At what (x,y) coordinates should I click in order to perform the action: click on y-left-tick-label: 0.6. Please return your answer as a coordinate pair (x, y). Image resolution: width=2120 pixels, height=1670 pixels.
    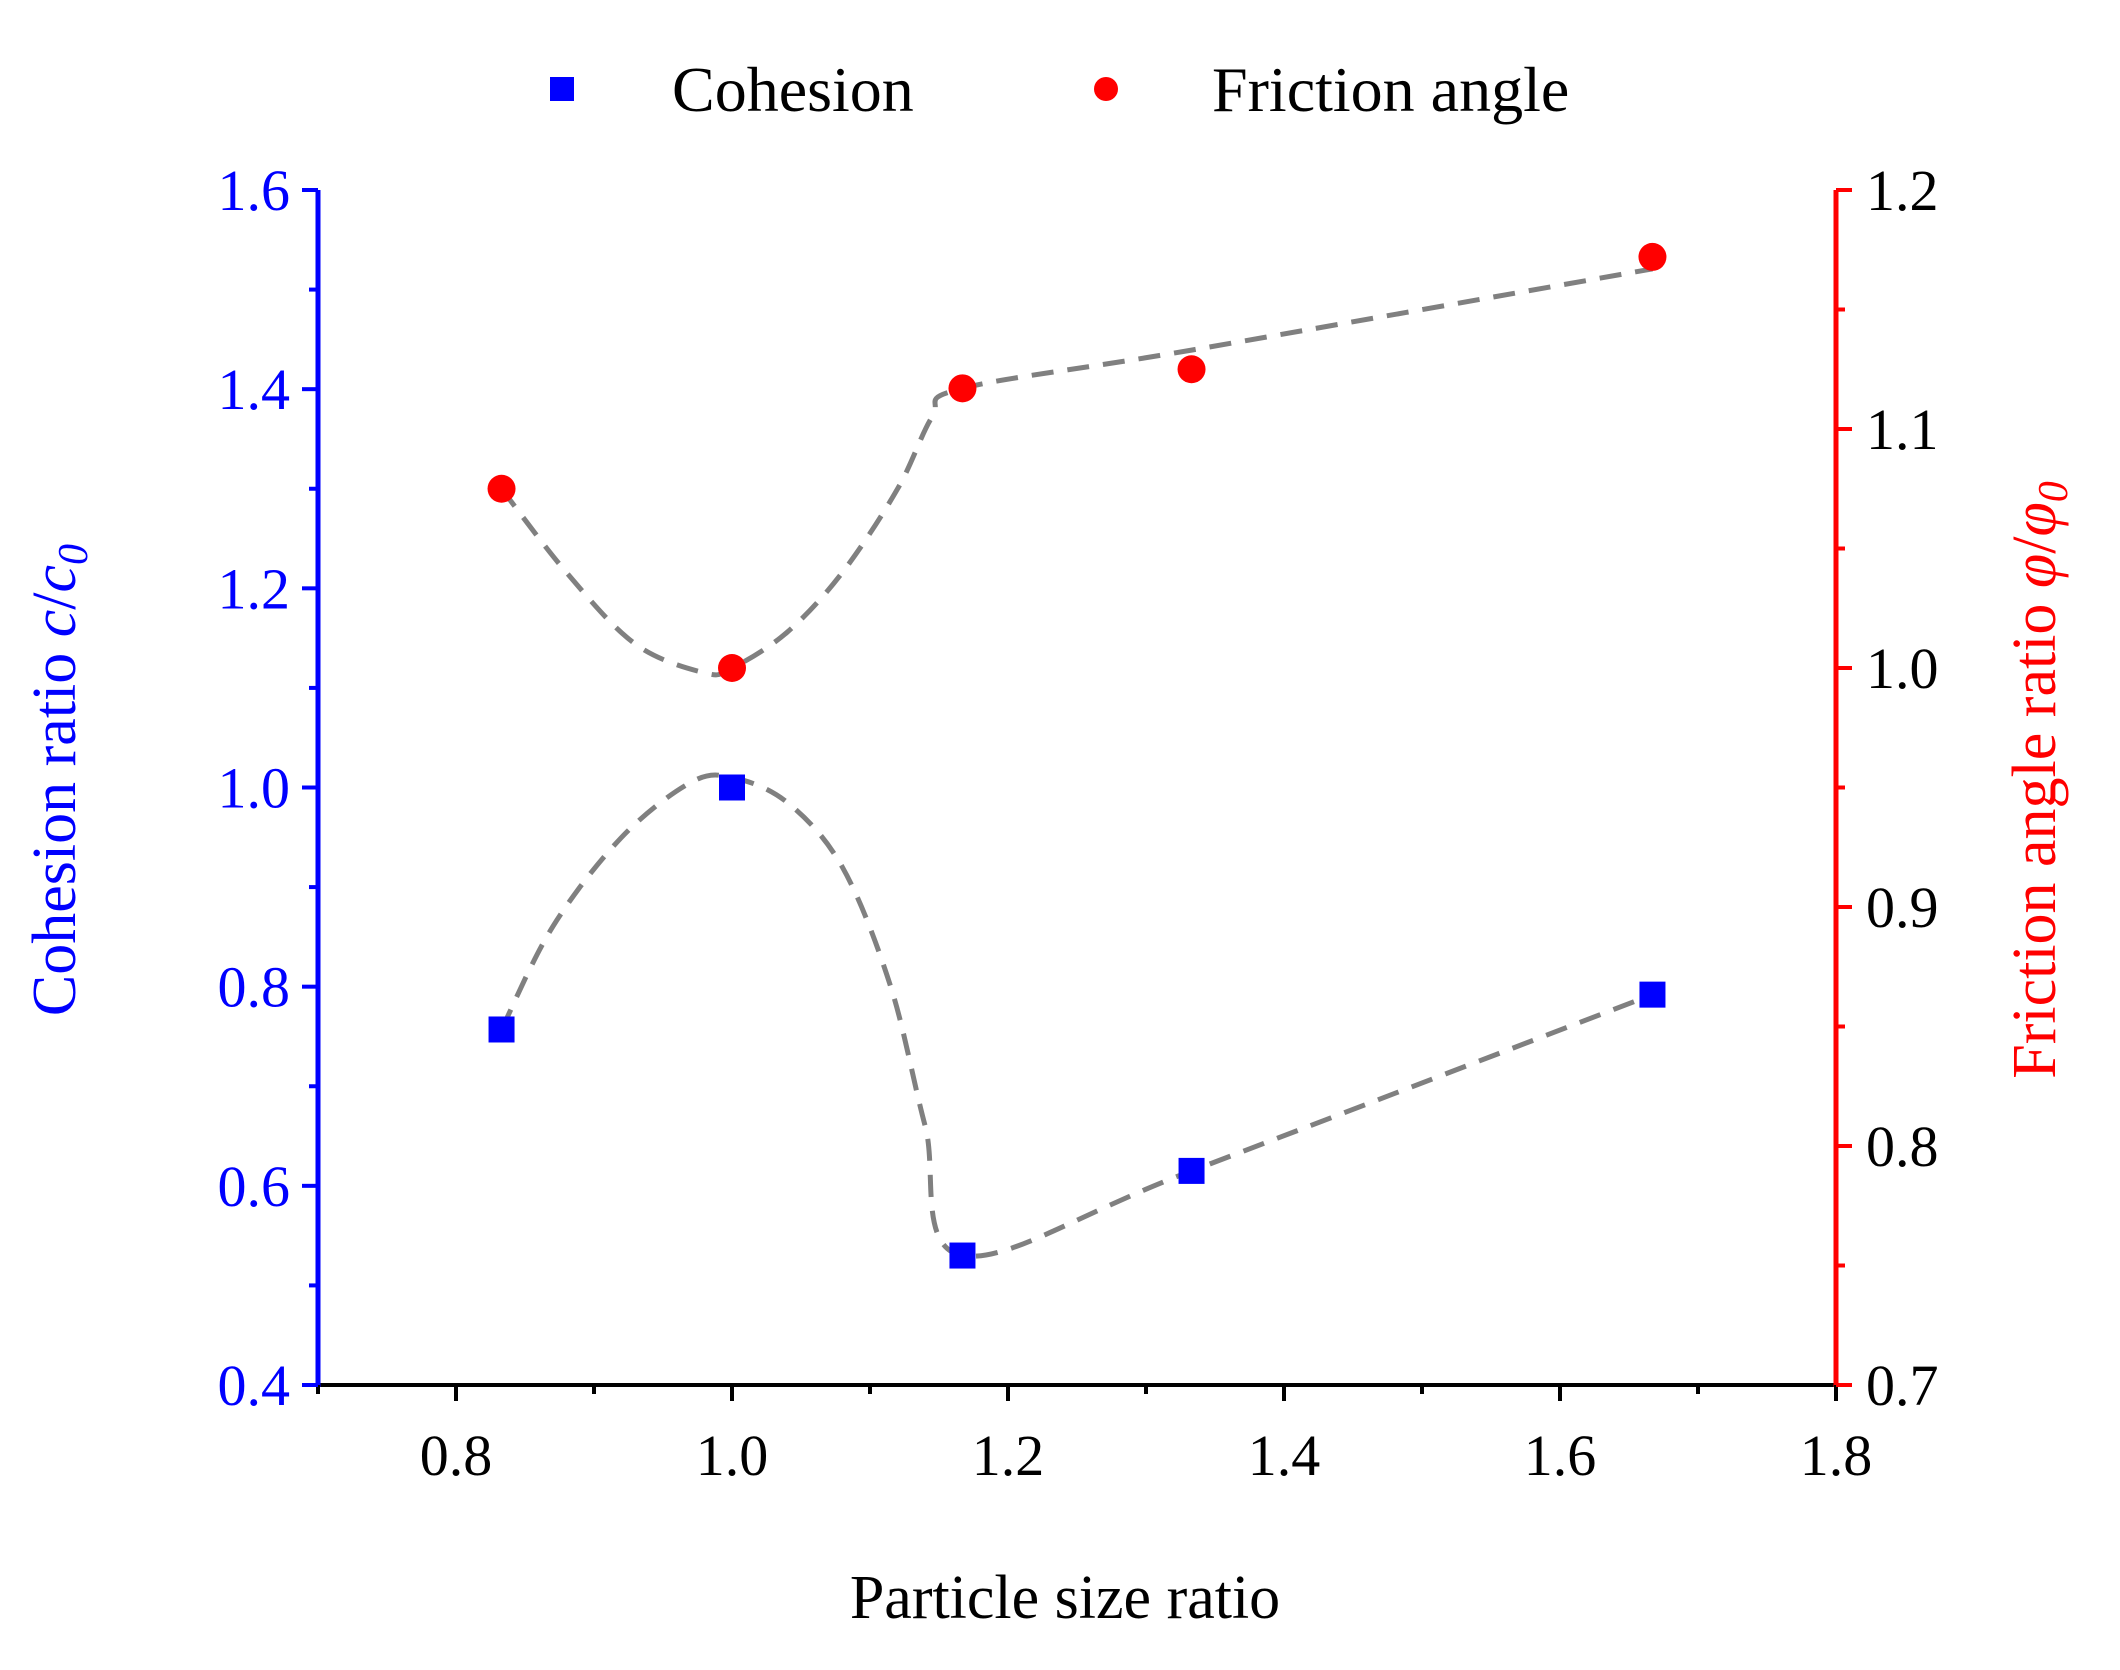
    Looking at the image, I should click on (254, 1186).